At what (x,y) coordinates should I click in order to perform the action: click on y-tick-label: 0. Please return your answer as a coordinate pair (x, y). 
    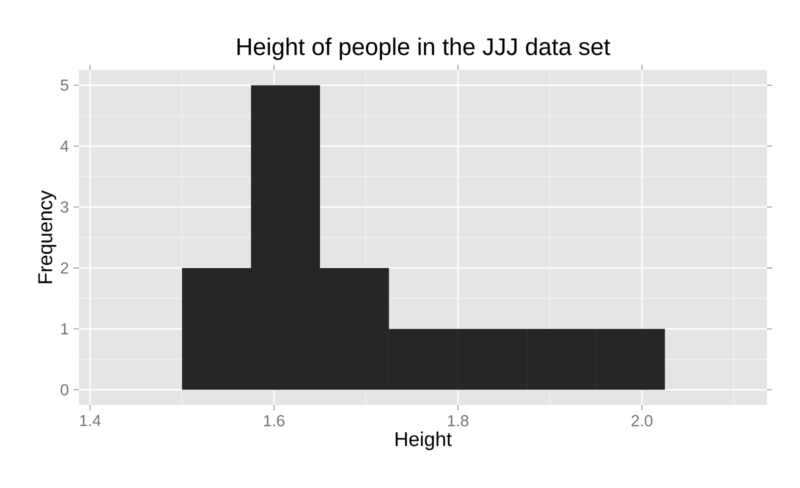
    Looking at the image, I should click on (64, 390).